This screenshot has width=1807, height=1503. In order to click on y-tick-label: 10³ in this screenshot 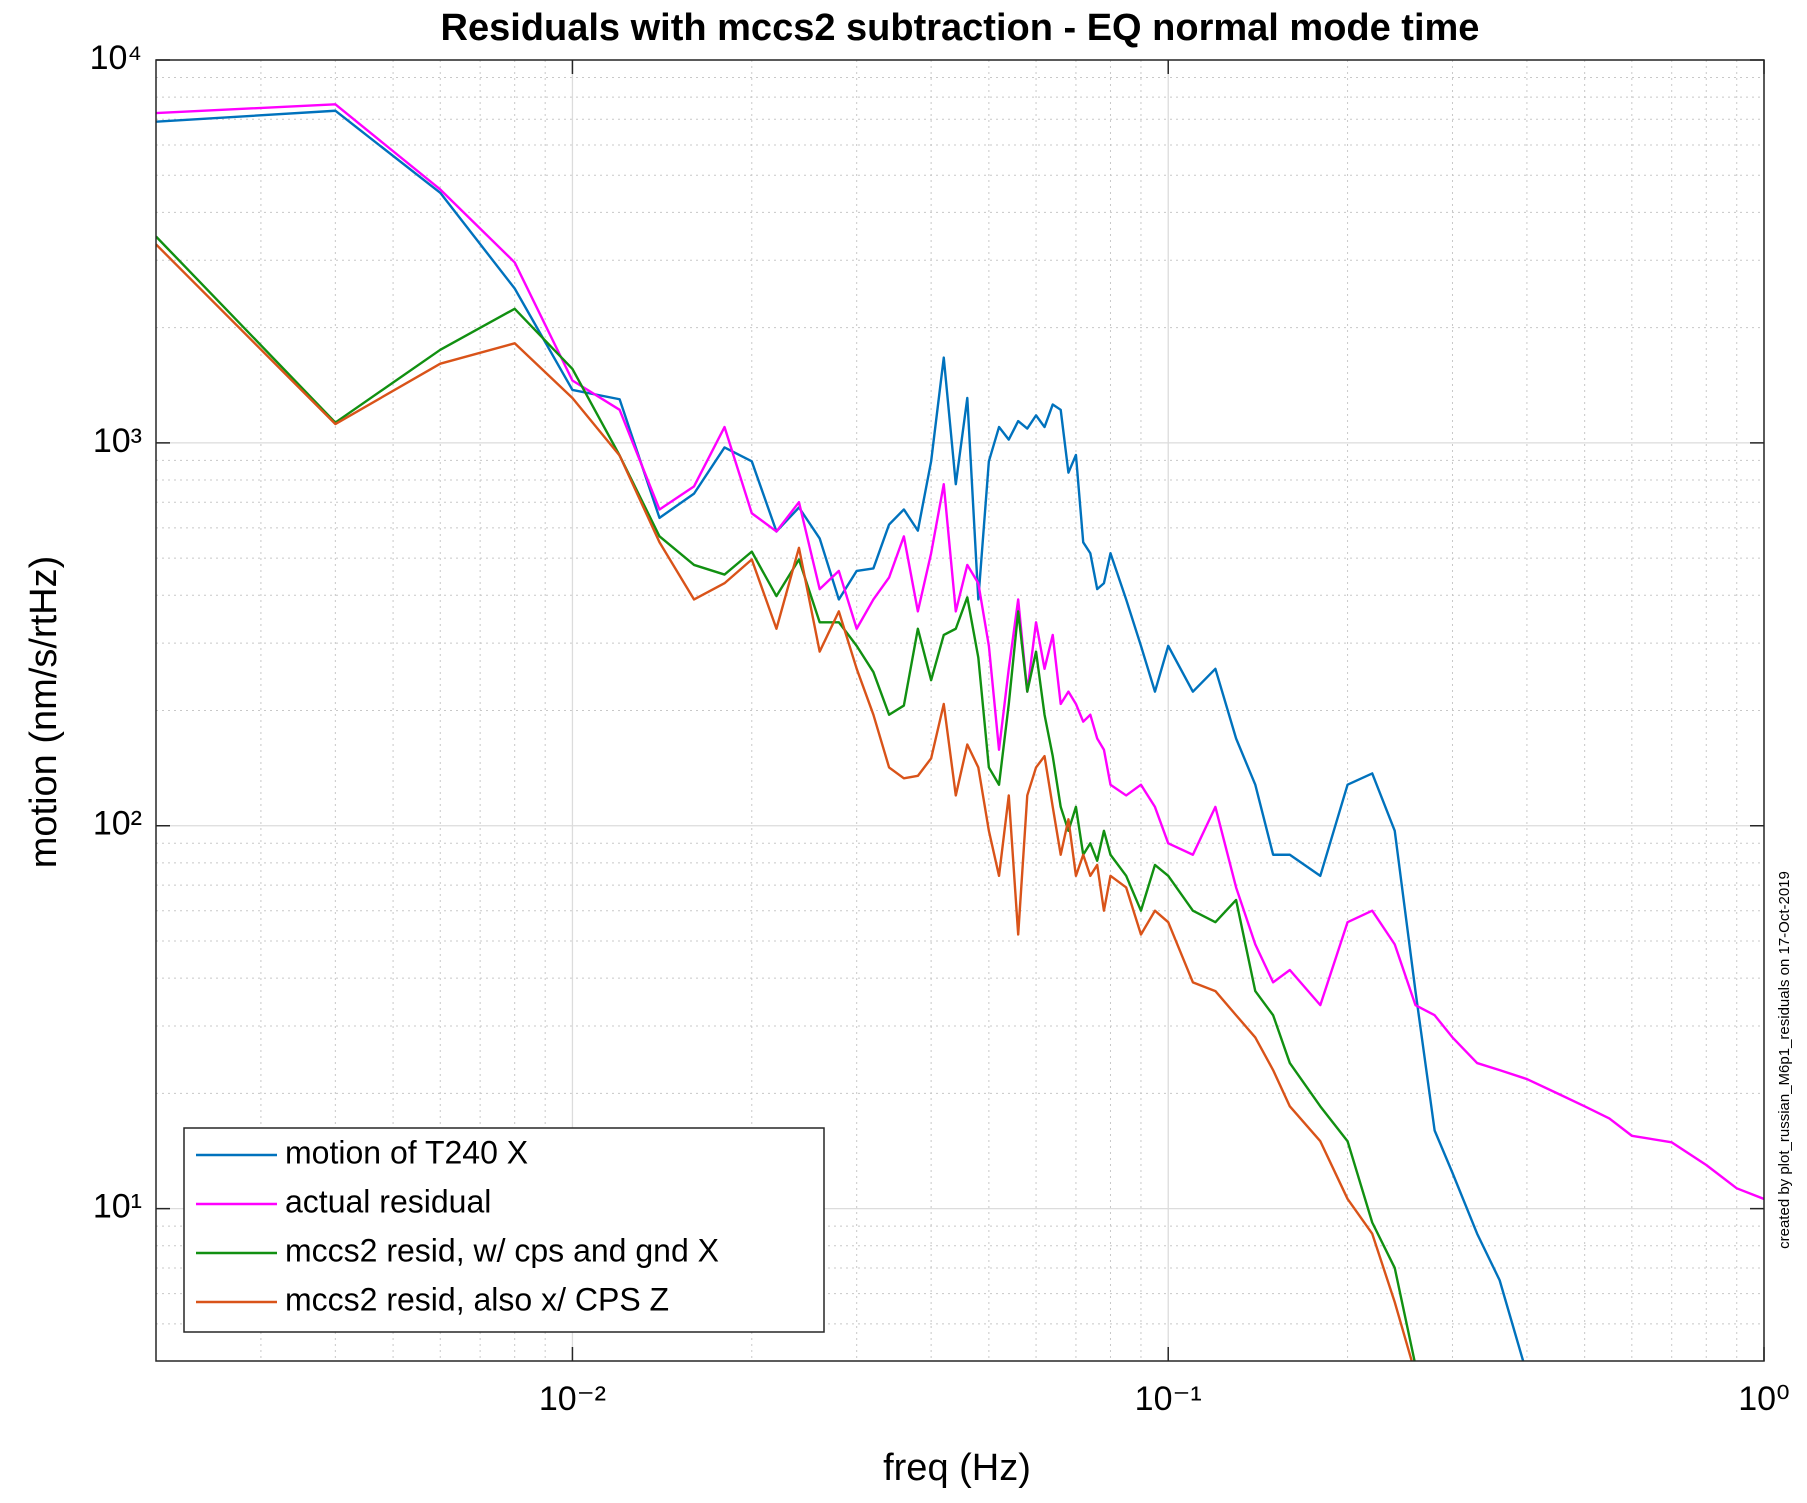, I will do `click(117, 441)`.